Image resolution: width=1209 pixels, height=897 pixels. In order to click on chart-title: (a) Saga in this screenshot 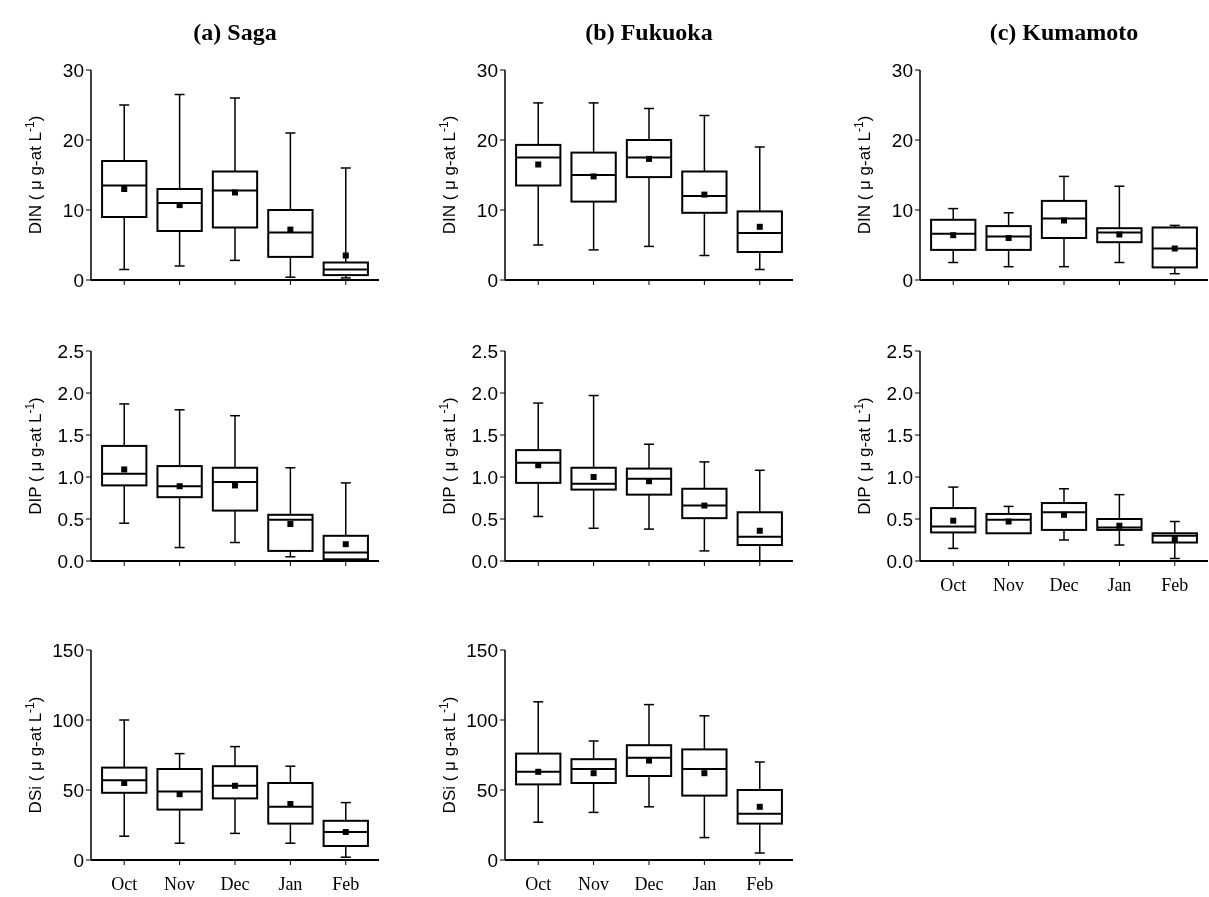, I will do `click(235, 32)`.